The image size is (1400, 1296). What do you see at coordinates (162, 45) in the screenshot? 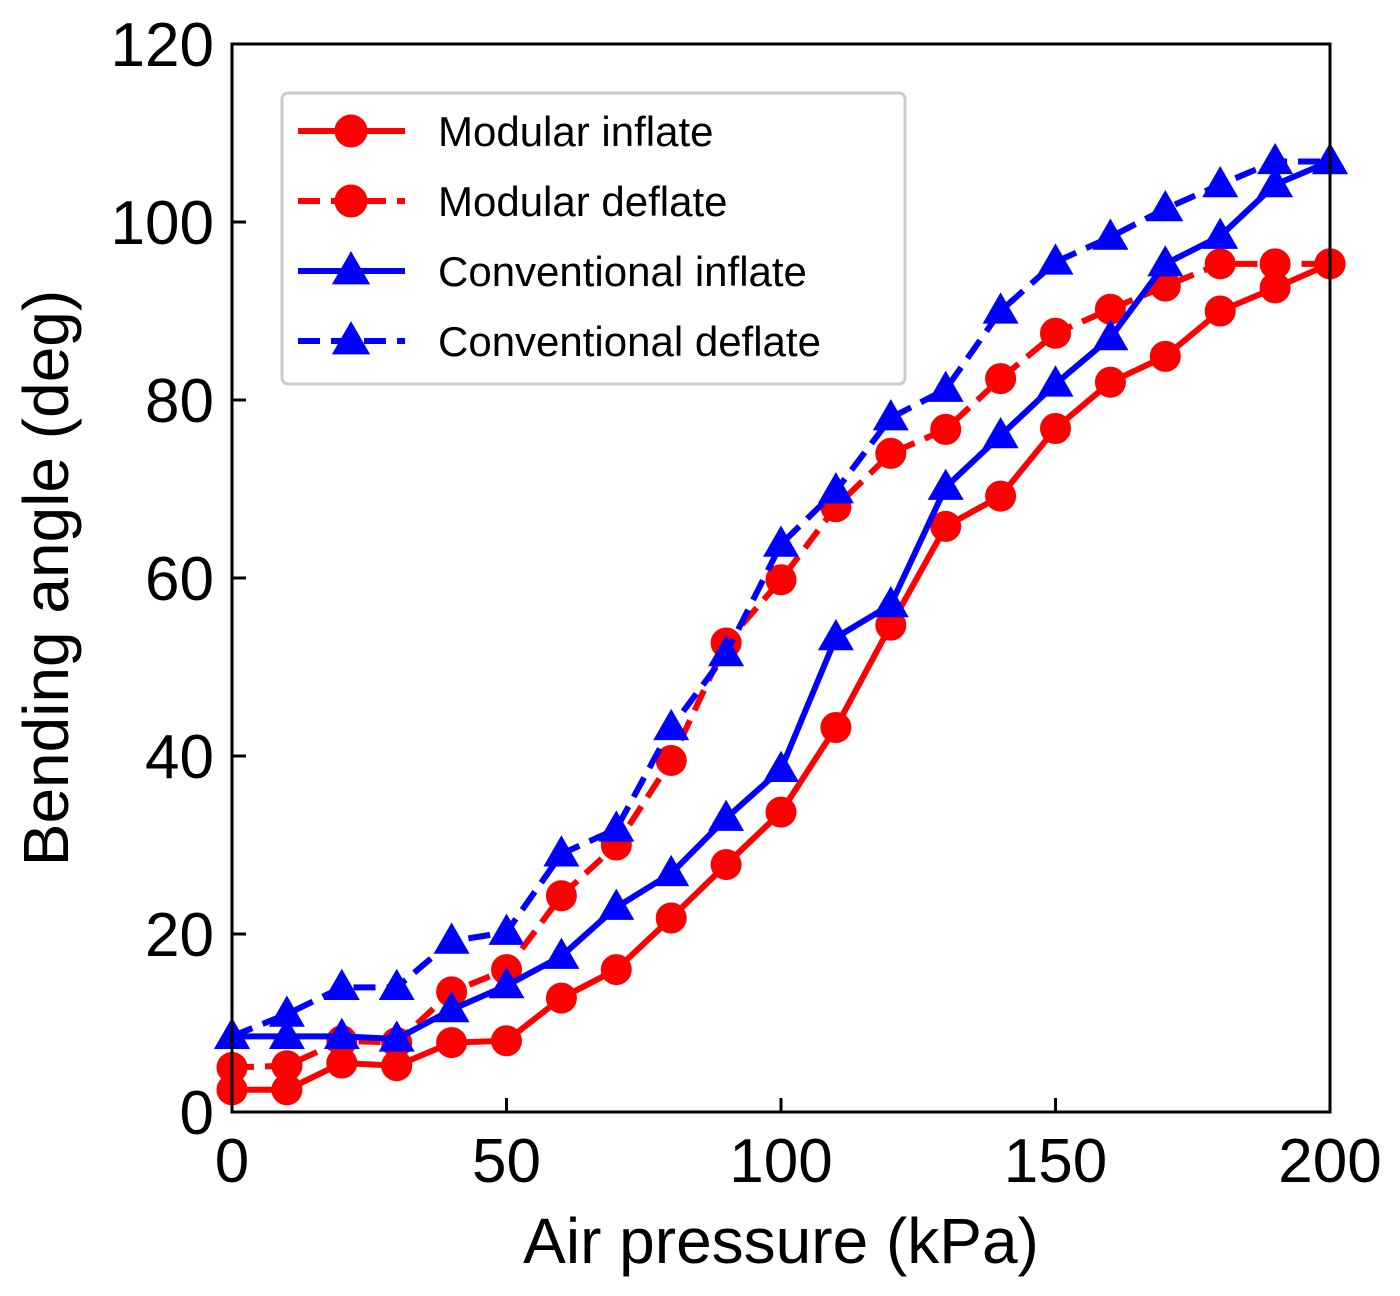
I see `y-tick-label: 120` at bounding box center [162, 45].